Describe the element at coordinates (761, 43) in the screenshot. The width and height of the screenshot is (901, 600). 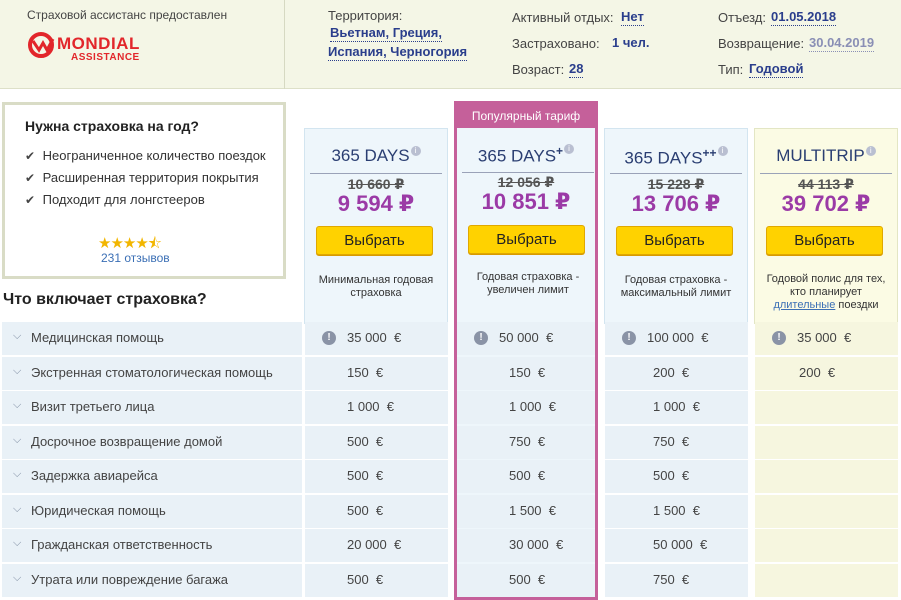
I see `return-label: Возвращение:` at that location.